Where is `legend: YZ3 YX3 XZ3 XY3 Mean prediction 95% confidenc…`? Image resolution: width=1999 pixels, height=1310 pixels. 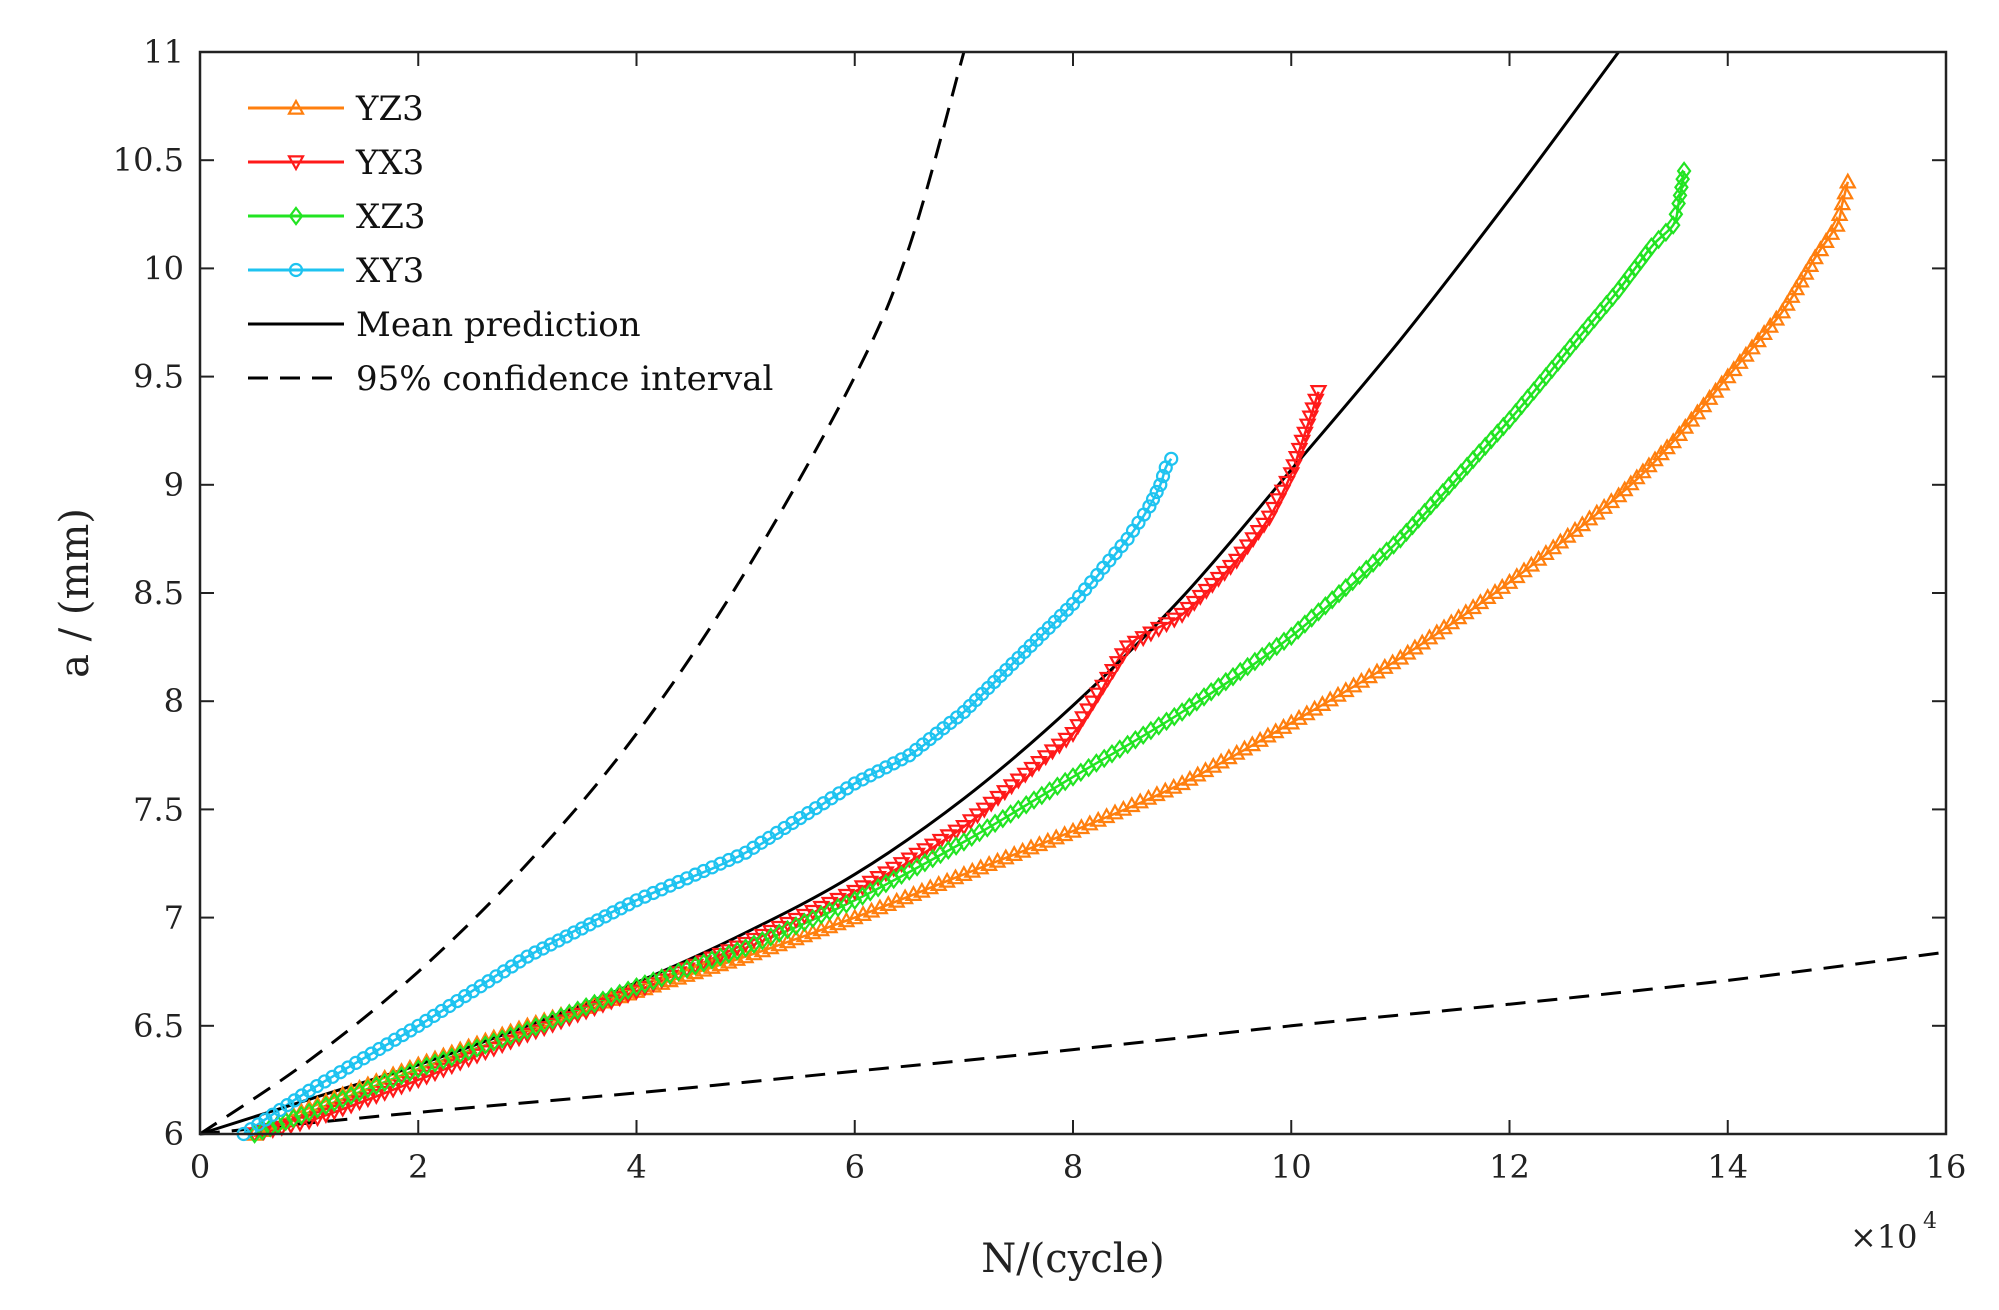 legend: YZ3 YX3 XZ3 XY3 Mean prediction 95% confidenc… is located at coordinates (510, 244).